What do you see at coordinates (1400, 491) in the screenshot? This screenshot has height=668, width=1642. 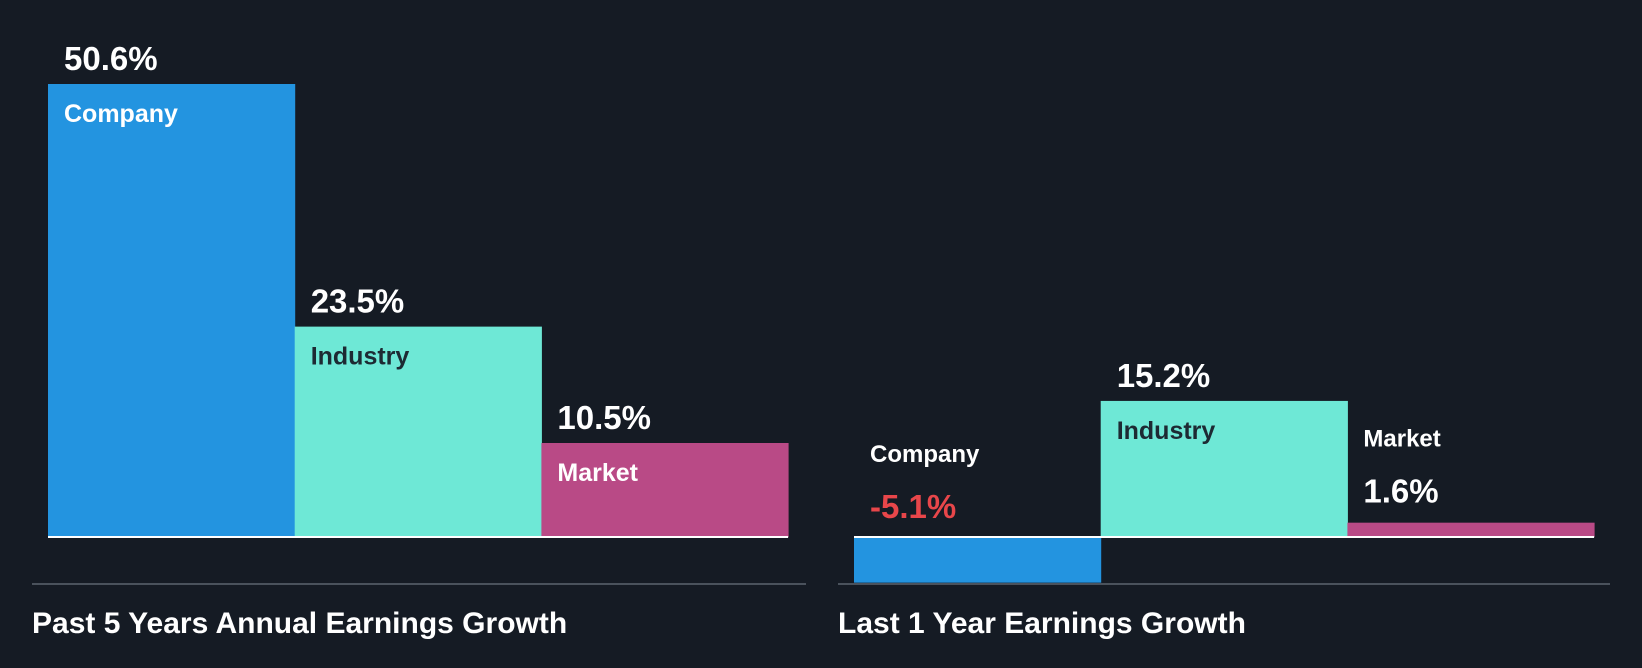 I see `value-label-market: 1.6%` at bounding box center [1400, 491].